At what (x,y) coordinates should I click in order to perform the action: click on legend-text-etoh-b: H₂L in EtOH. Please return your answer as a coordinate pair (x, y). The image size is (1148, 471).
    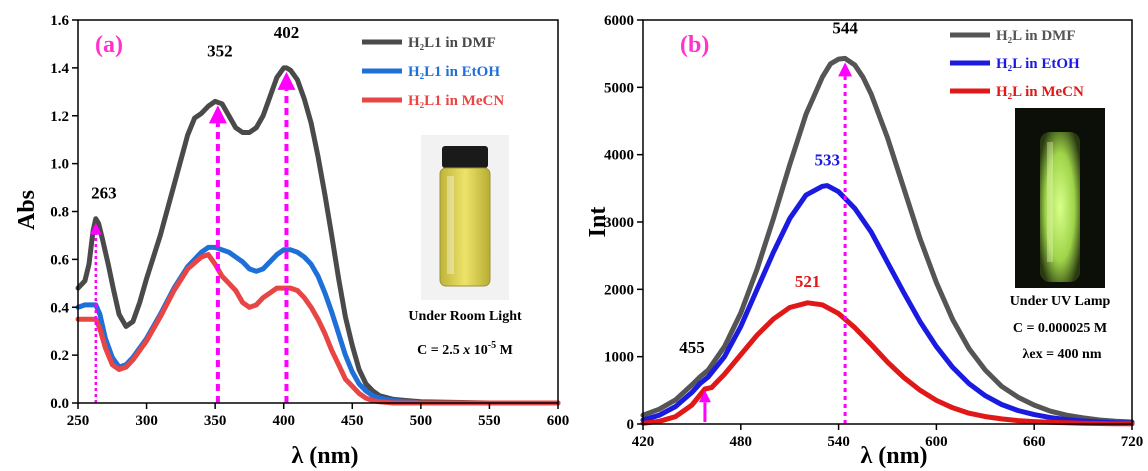
    Looking at the image, I should click on (1038, 64).